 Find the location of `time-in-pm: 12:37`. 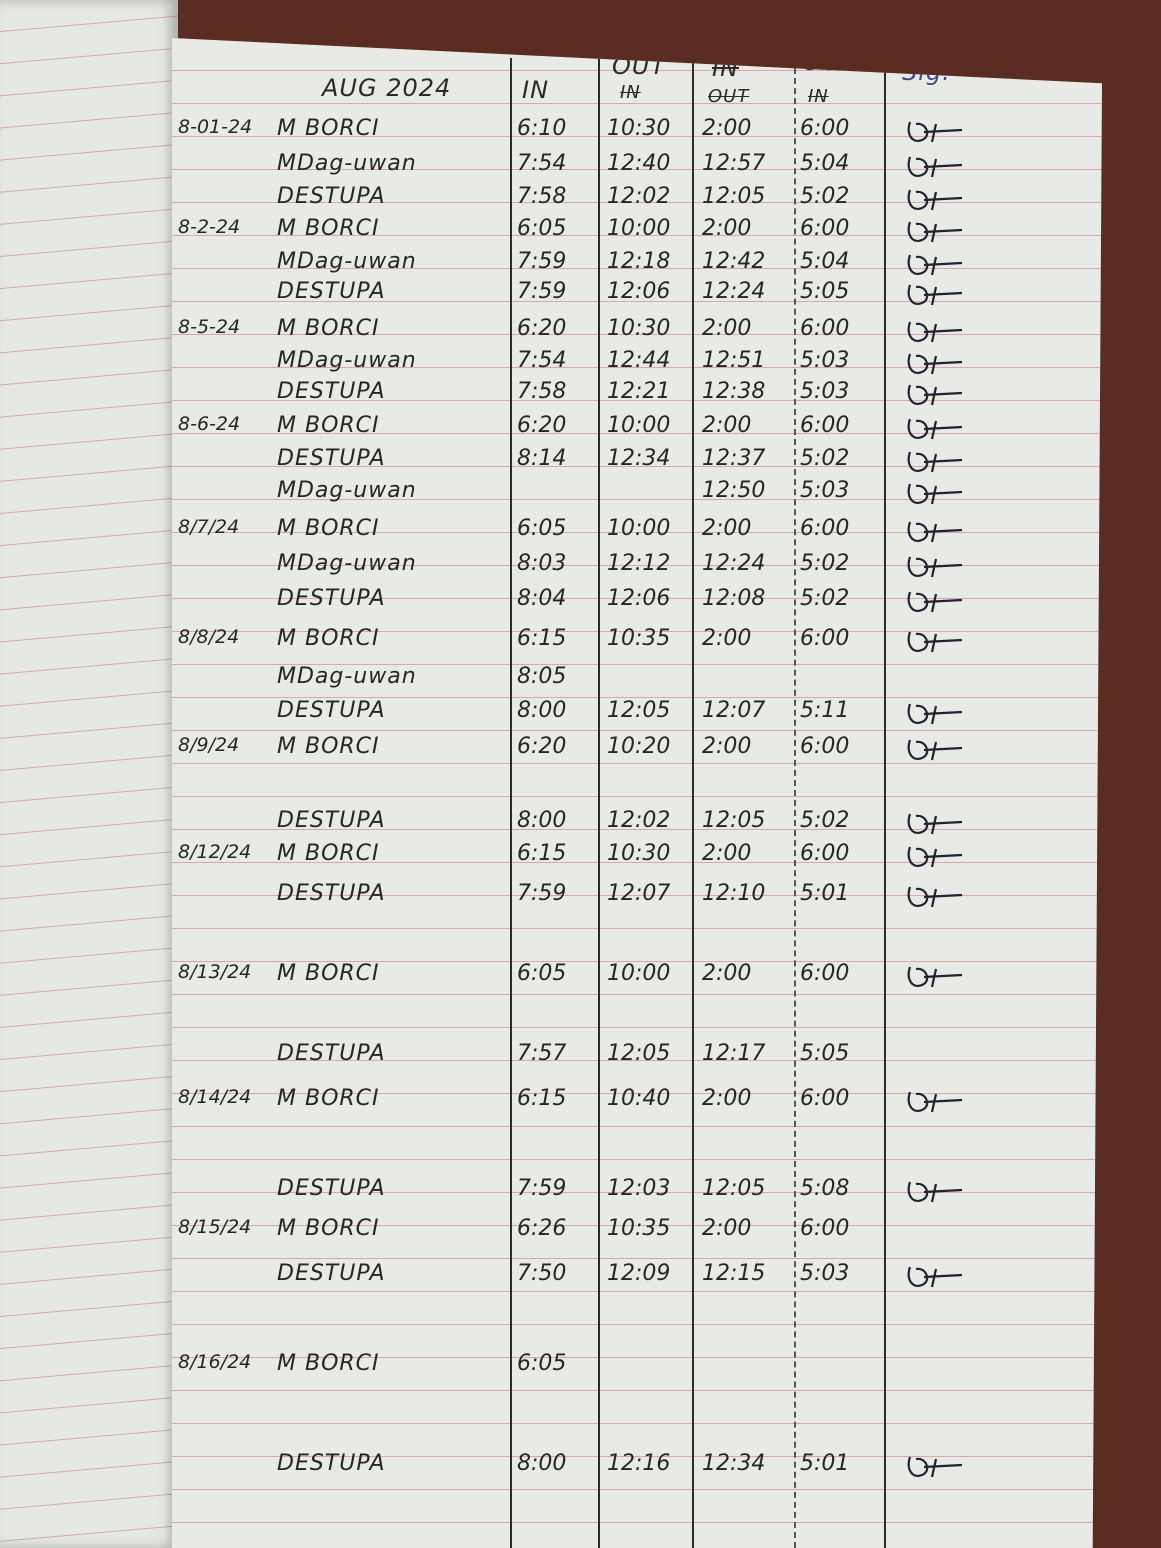

time-in-pm: 12:37 is located at coordinates (734, 458).